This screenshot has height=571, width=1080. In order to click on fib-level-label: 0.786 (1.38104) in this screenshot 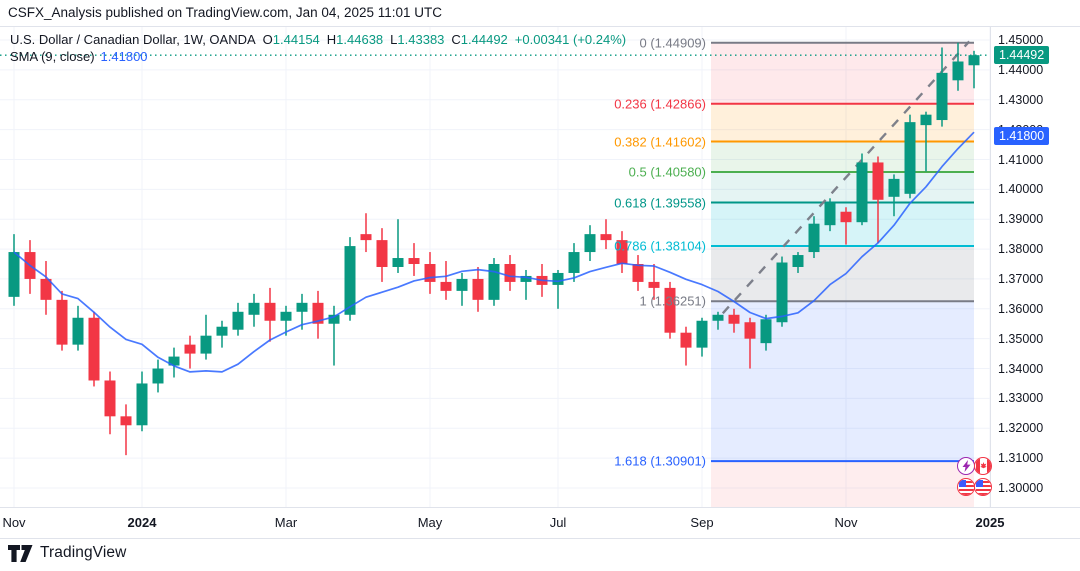, I will do `click(660, 246)`.